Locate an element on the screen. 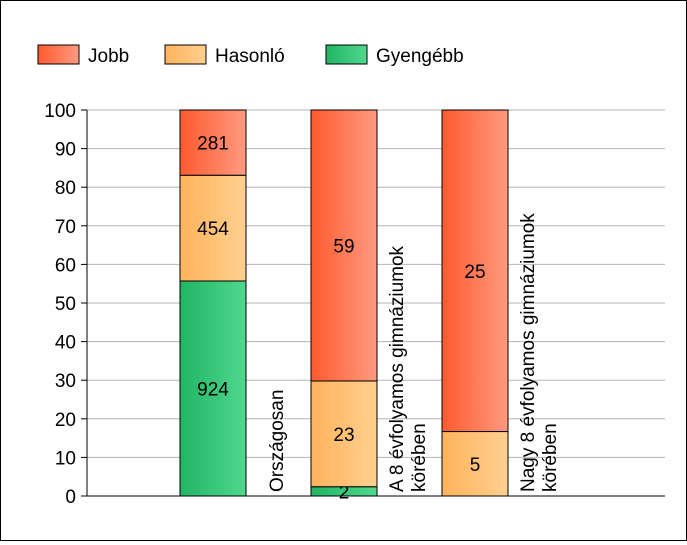 The width and height of the screenshot is (687, 545). data-label: 281 is located at coordinates (213, 144).